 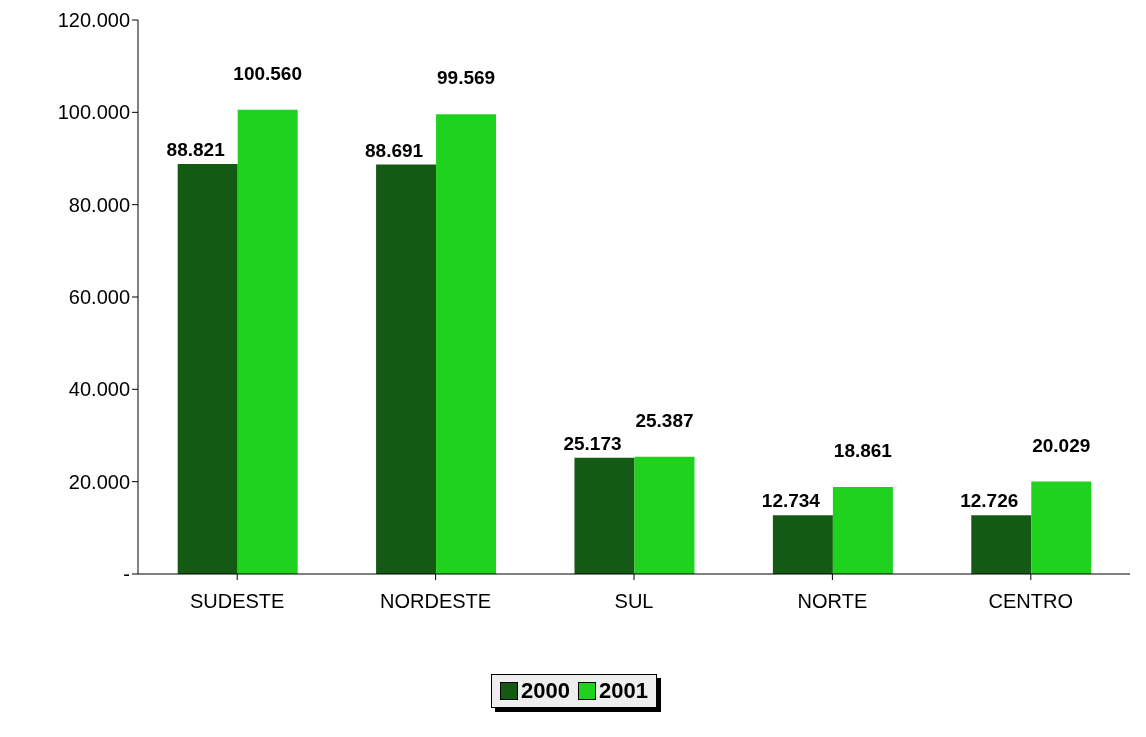 I want to click on y-tick-label: -, so click(x=126, y=574).